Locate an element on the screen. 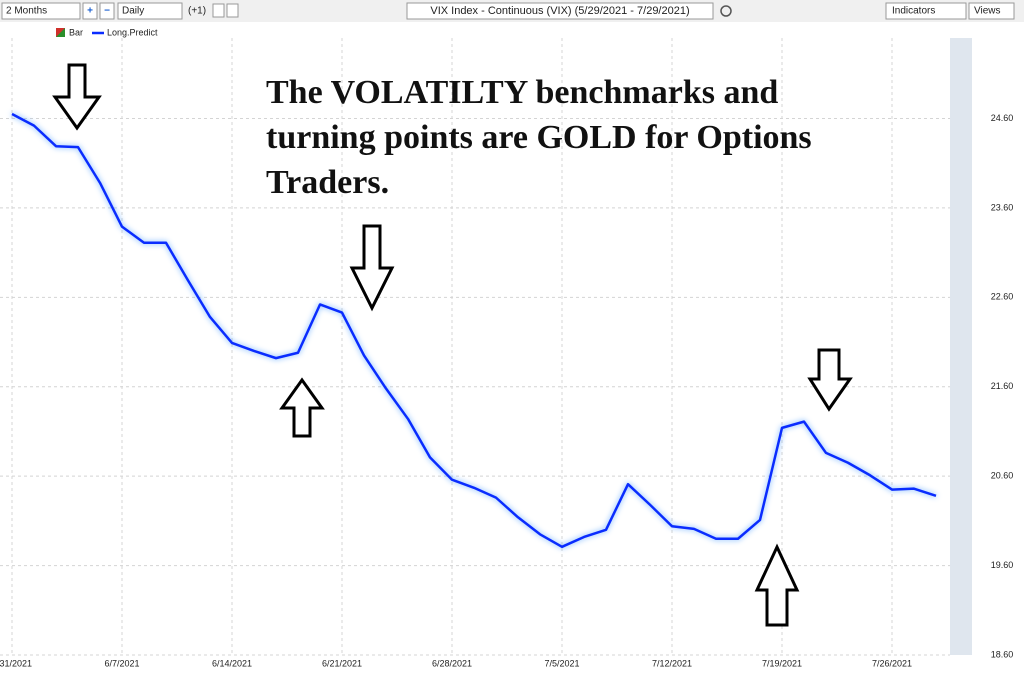  annotation-line: The VOLATILTY benchmarks and is located at coordinates (522, 92).